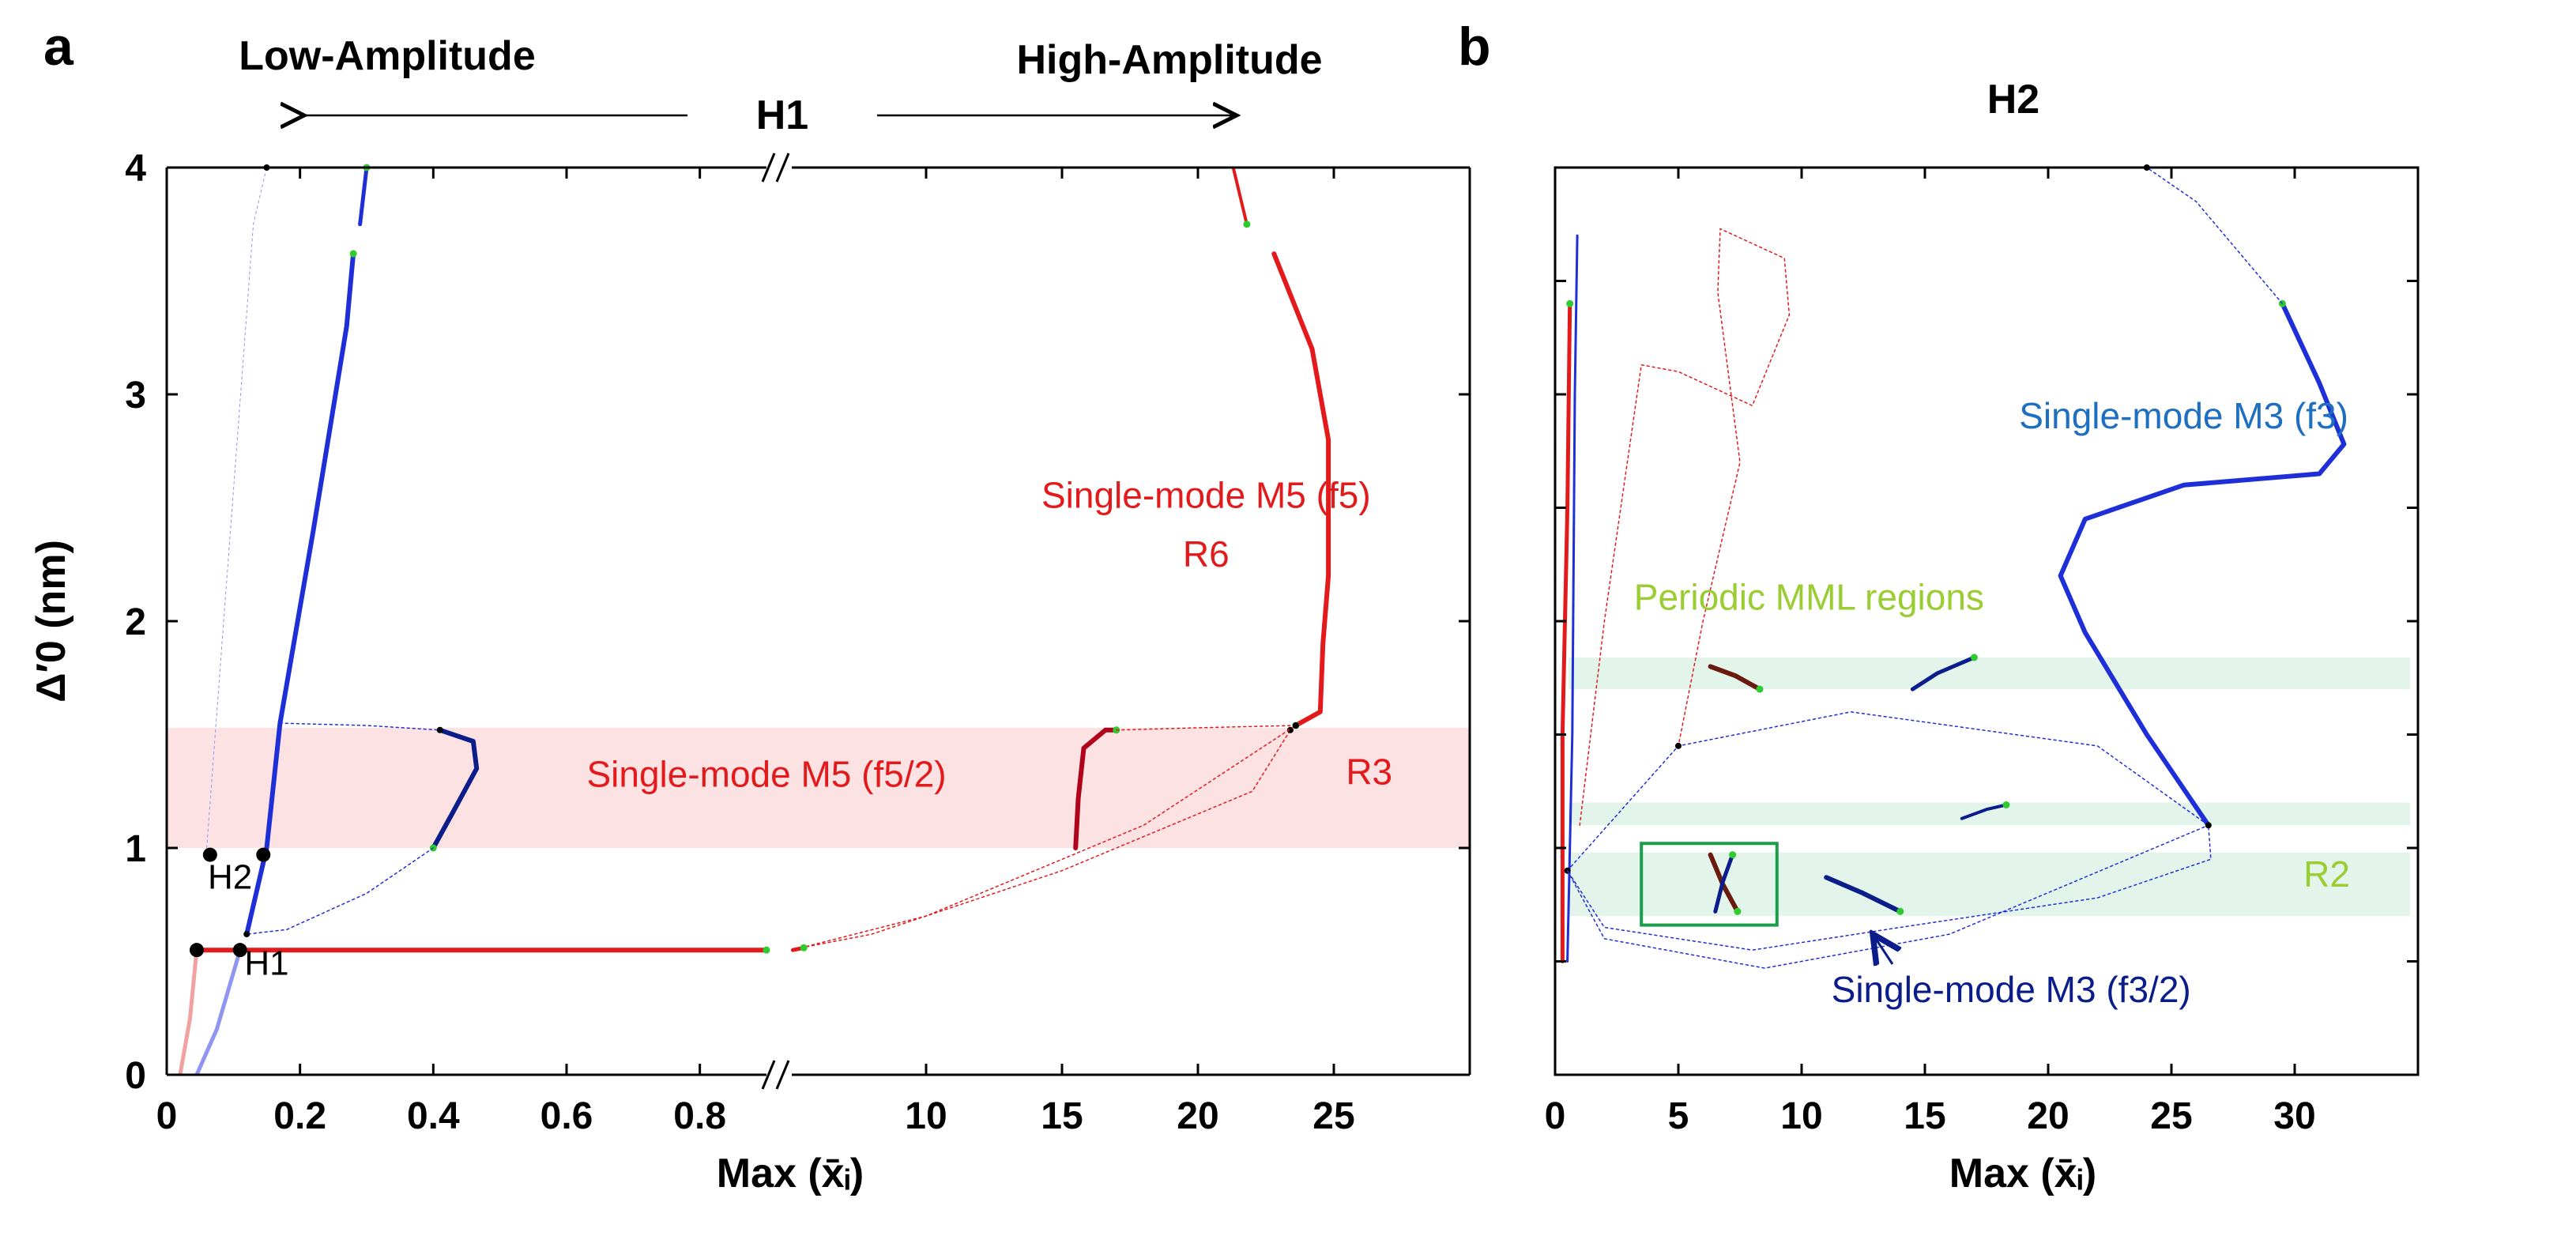  Describe the element at coordinates (1809, 597) in the screenshot. I see `b-annotation-1: Periodic MML regions` at that location.